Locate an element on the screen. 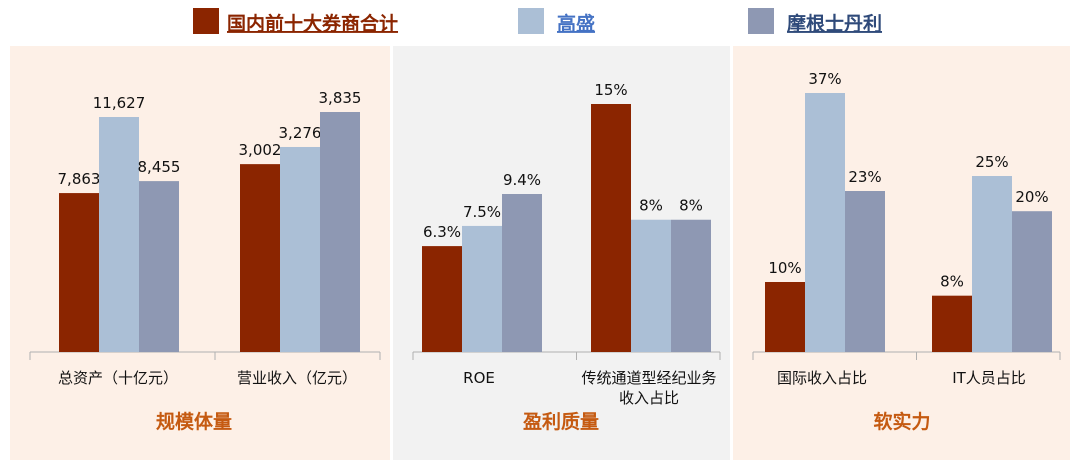 This screenshot has width=1080, height=471. category-label: ROE is located at coordinates (479, 378).